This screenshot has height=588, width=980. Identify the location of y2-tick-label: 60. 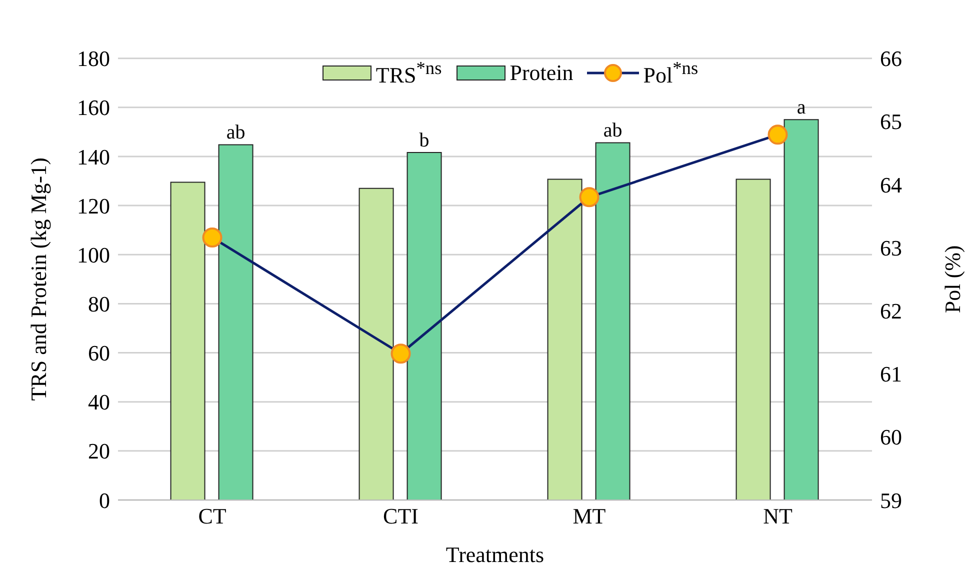
(891, 437).